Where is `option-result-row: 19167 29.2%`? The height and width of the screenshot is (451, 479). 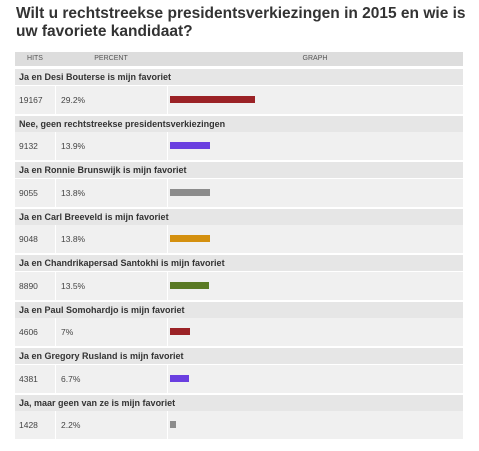 option-result-row: 19167 29.2% is located at coordinates (239, 99).